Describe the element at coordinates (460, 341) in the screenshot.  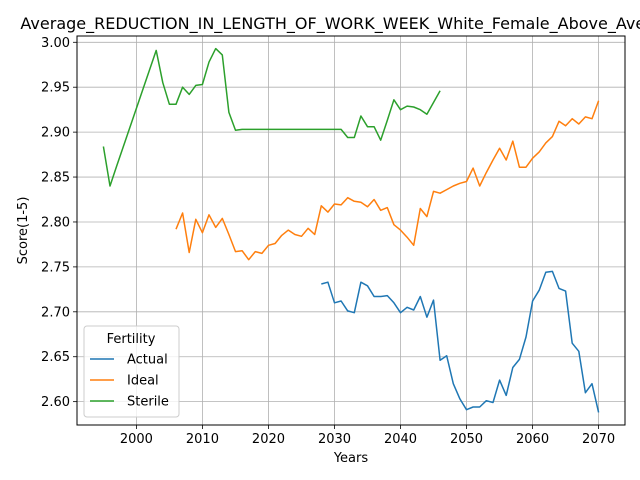
I see `series-line-actual` at that location.